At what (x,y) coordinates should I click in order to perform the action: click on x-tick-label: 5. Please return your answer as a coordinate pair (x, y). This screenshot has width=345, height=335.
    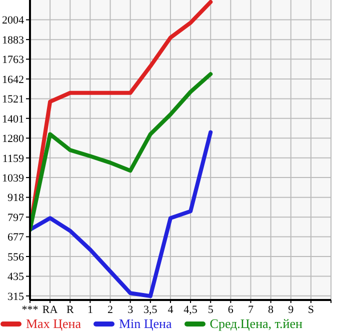
    Looking at the image, I should click on (211, 310).